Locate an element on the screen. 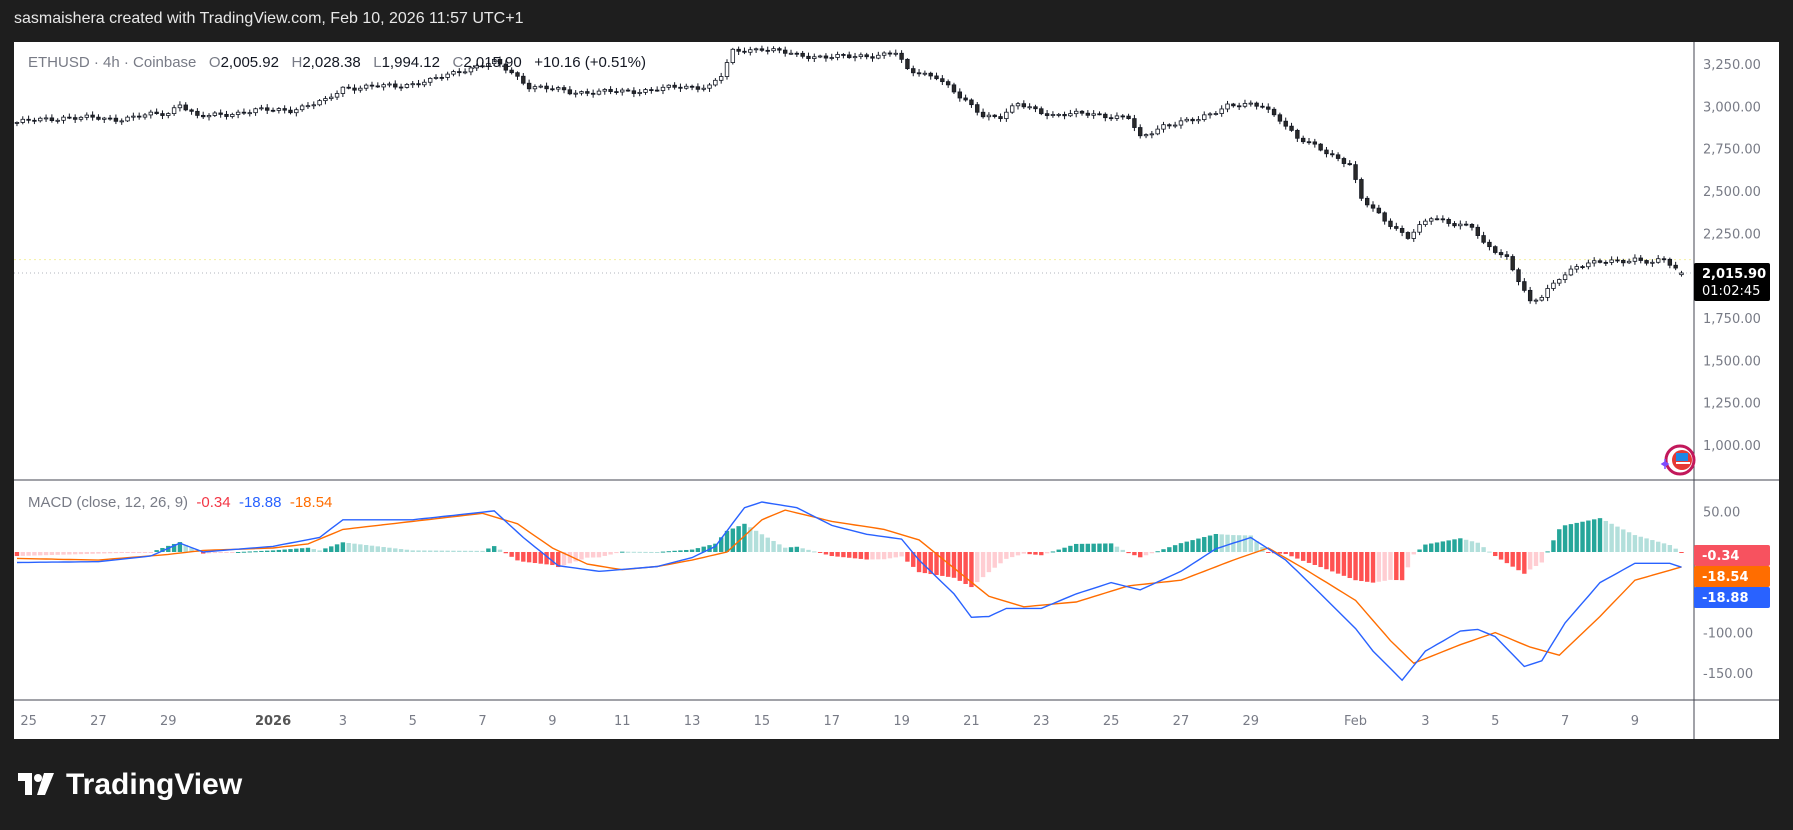 This screenshot has height=830, width=1793. price-badge-bg is located at coordinates (1732, 281).